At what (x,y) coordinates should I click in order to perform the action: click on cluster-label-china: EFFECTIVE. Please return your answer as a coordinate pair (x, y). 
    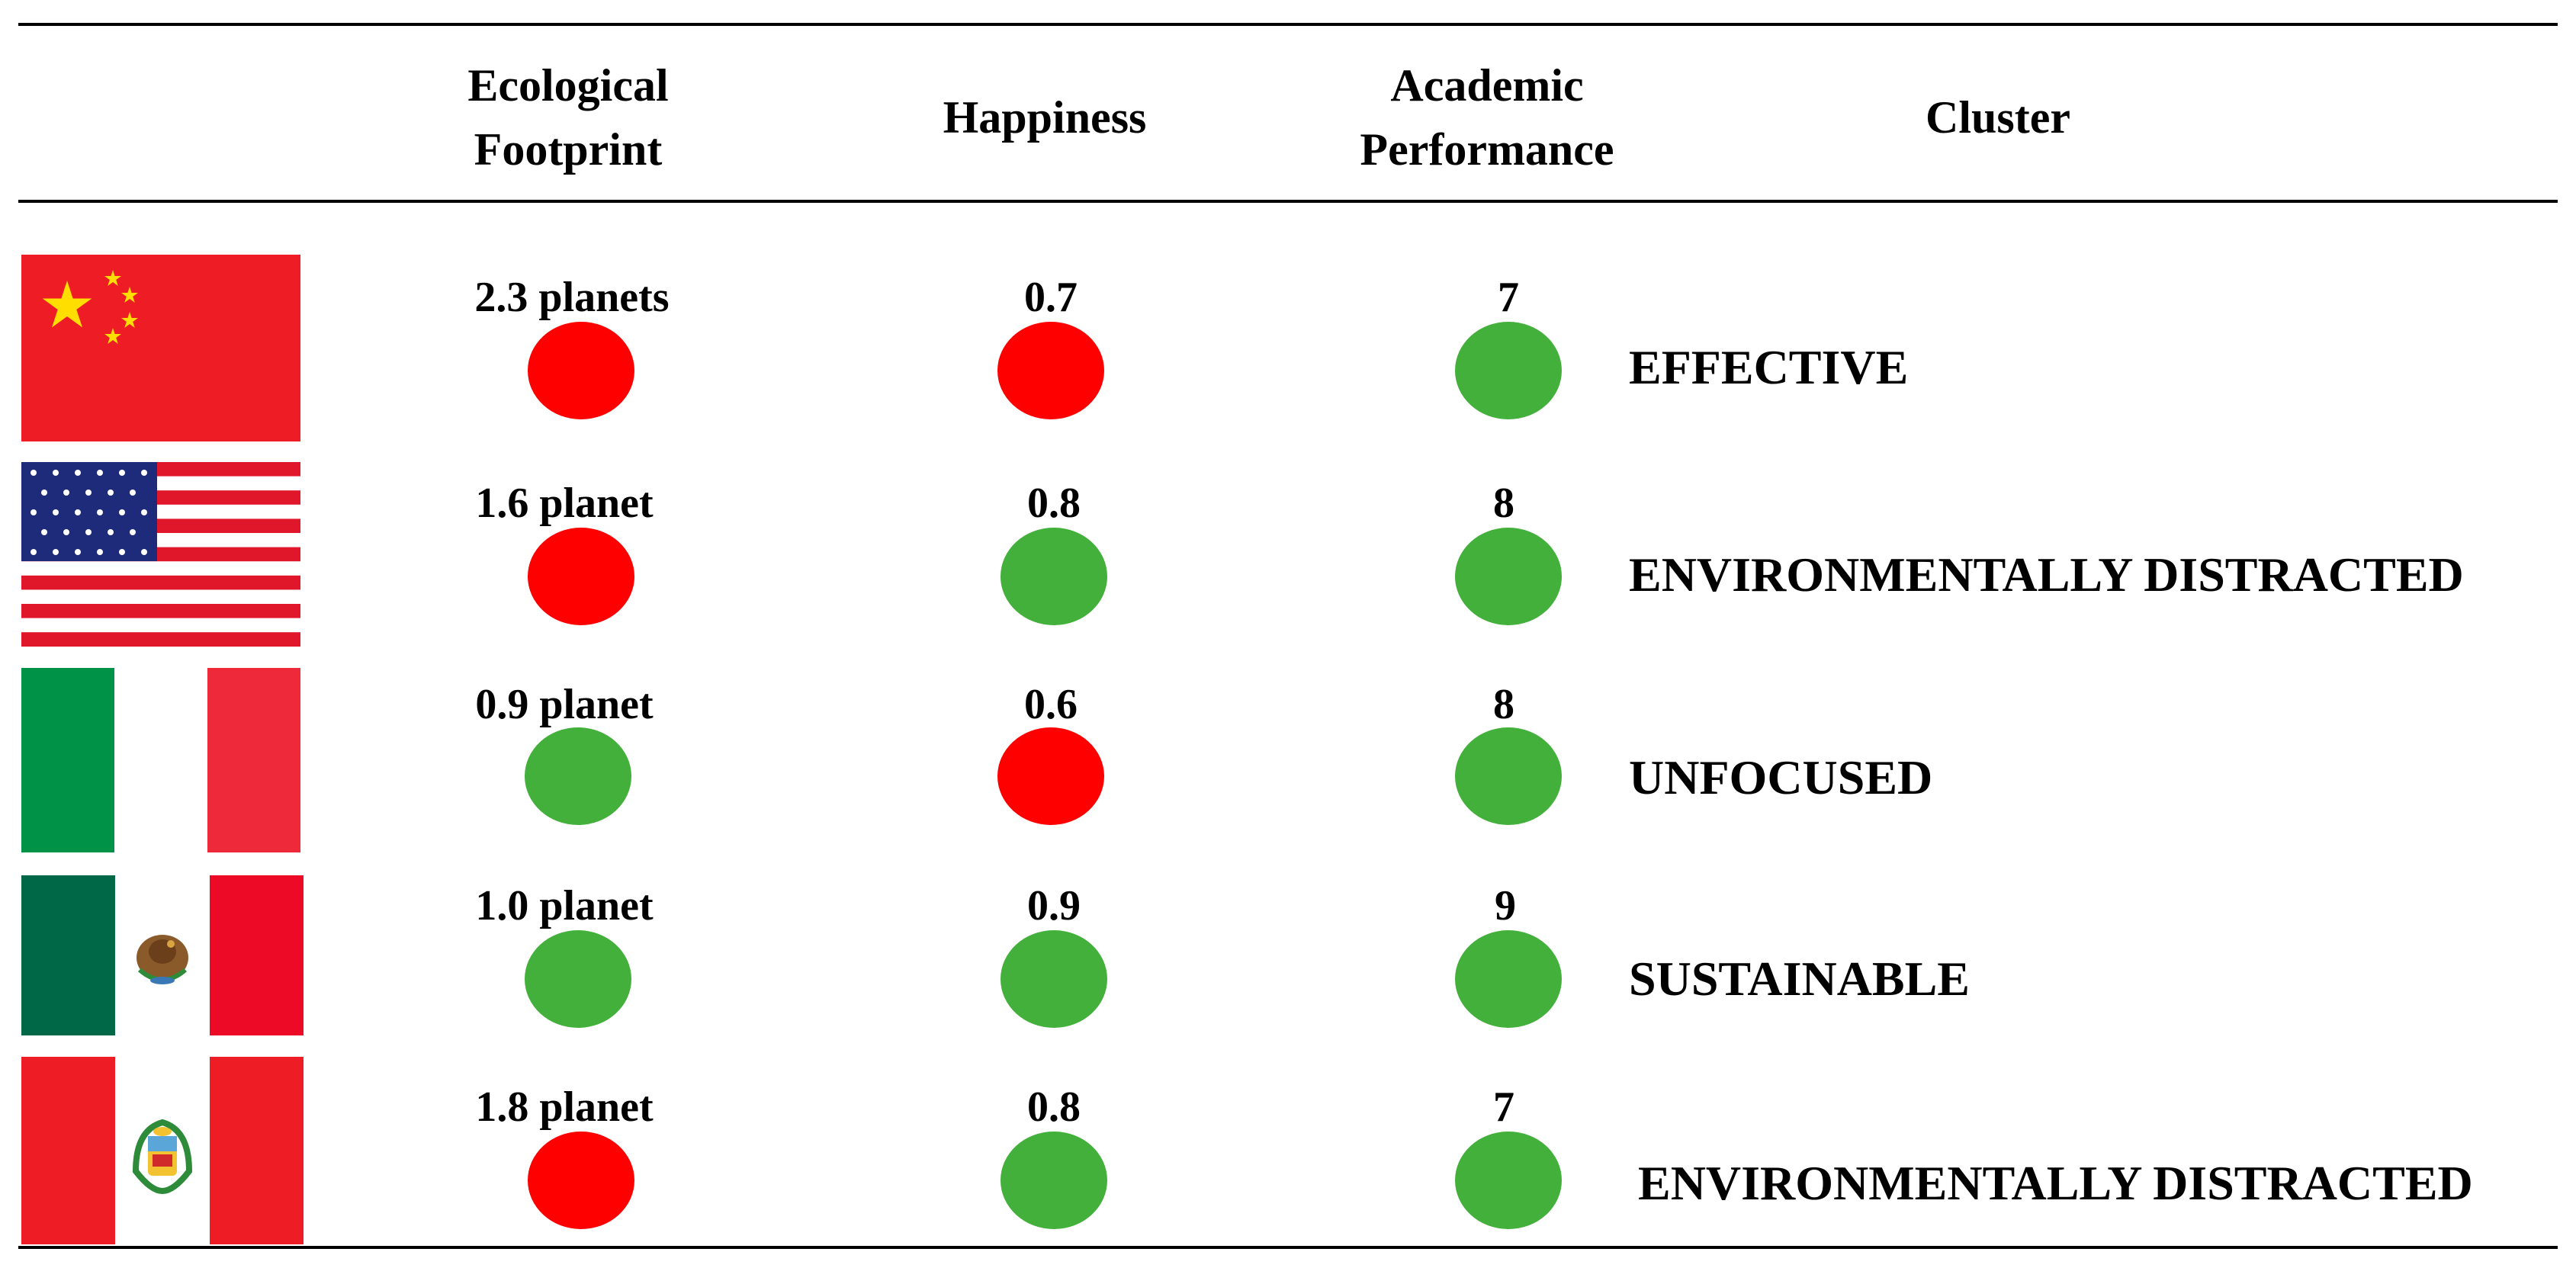
    Looking at the image, I should click on (1769, 367).